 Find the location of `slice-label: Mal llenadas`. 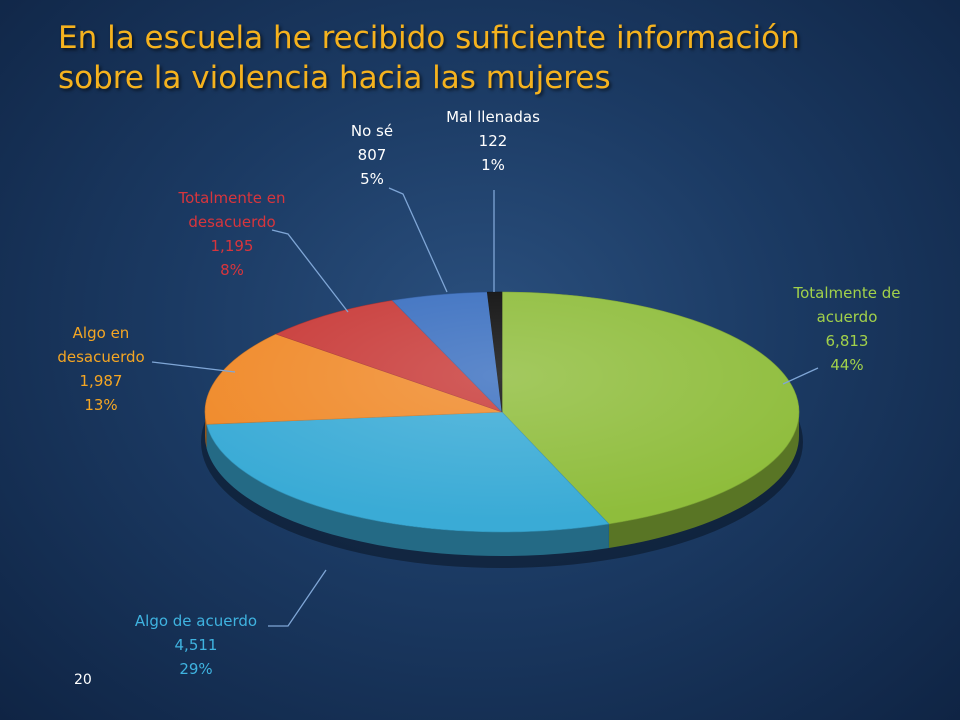

slice-label: Mal llenadas is located at coordinates (493, 117).